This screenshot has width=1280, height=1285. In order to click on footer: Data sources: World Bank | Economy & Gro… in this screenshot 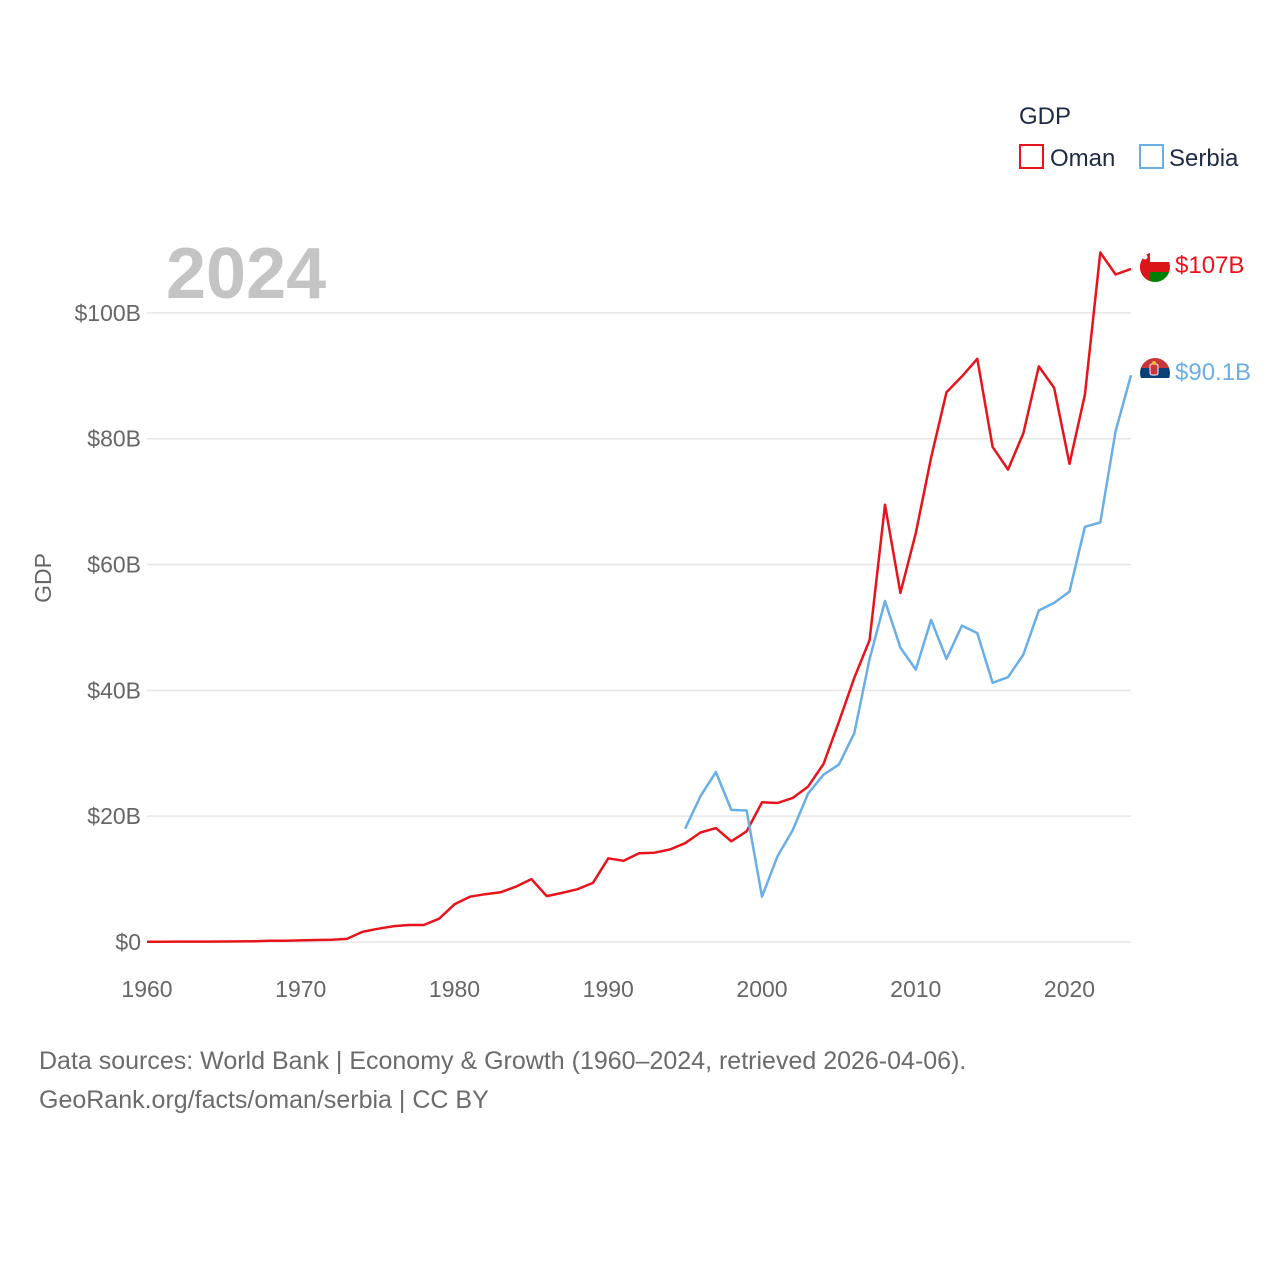, I will do `click(502, 1080)`.